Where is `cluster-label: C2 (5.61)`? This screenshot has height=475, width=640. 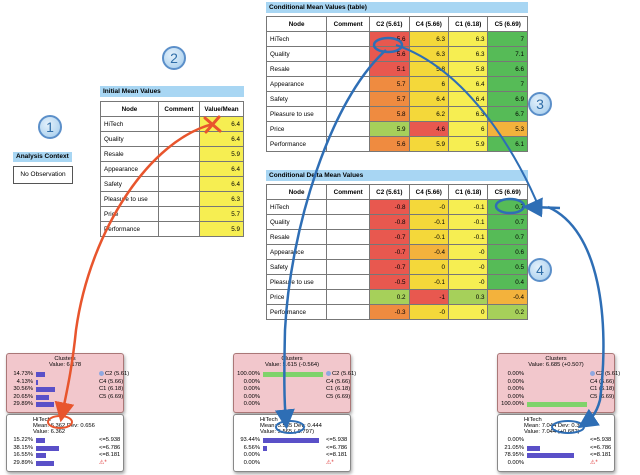
cluster-label: C2 (5.61) is located at coordinates (605, 374).